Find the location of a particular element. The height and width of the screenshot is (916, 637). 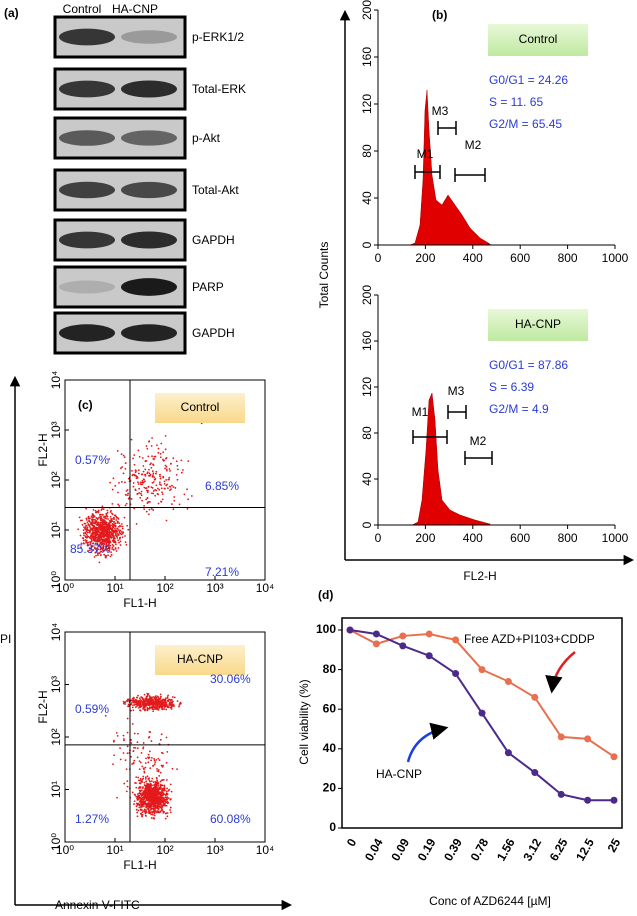

series-line is located at coordinates (482, 693).